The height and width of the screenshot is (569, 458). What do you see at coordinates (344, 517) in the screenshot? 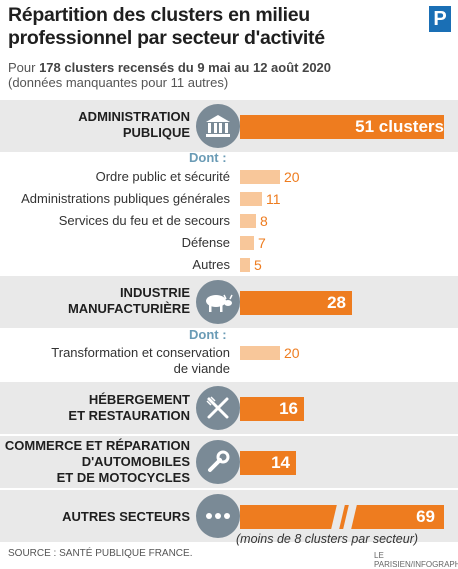
I see `axis-break-marker` at bounding box center [344, 517].